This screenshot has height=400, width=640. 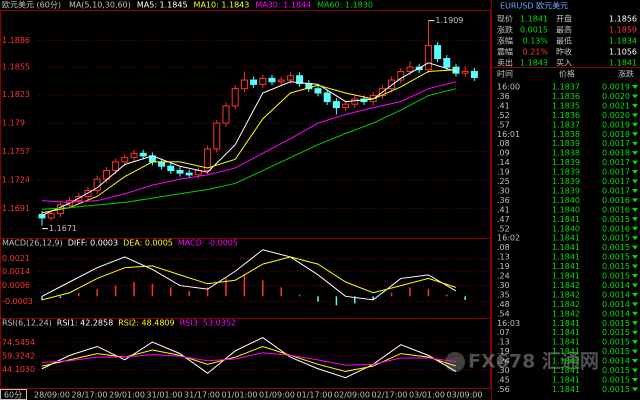 What do you see at coordinates (249, 275) in the screenshot?
I see `diff-line` at bounding box center [249, 275].